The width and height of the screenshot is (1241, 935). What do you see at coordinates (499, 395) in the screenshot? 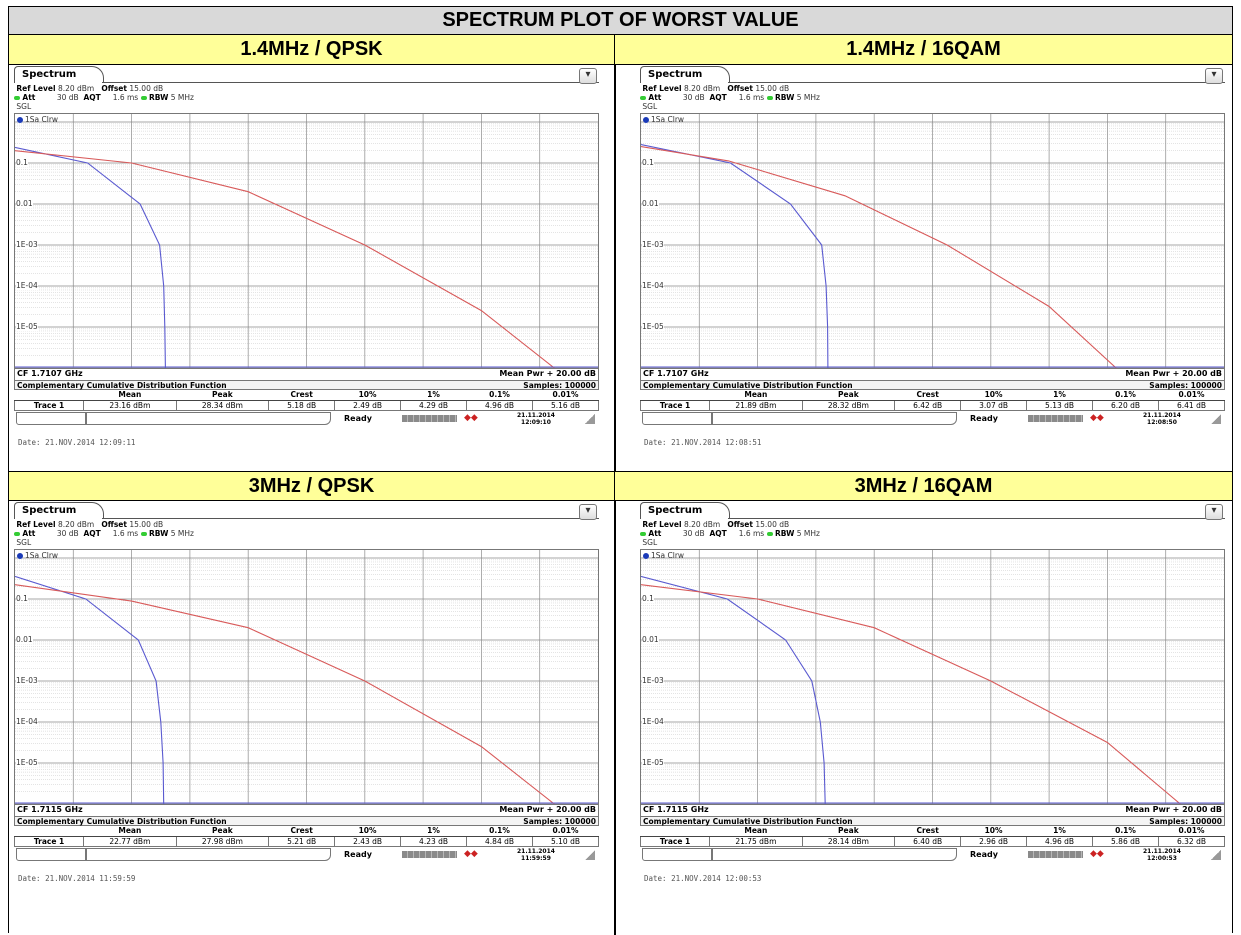
I see `col-header: 0.1%` at bounding box center [499, 395].